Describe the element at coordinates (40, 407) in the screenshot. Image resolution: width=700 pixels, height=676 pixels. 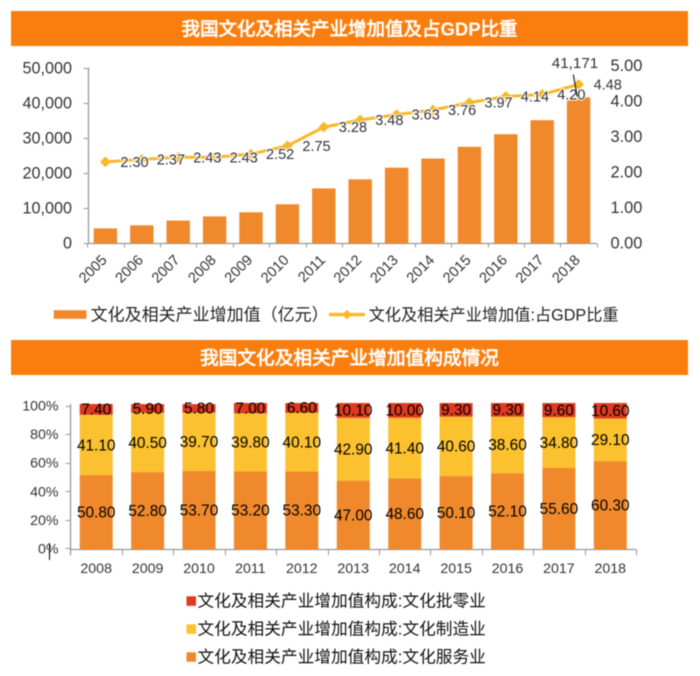
I see `svg-text: 100%` at that location.